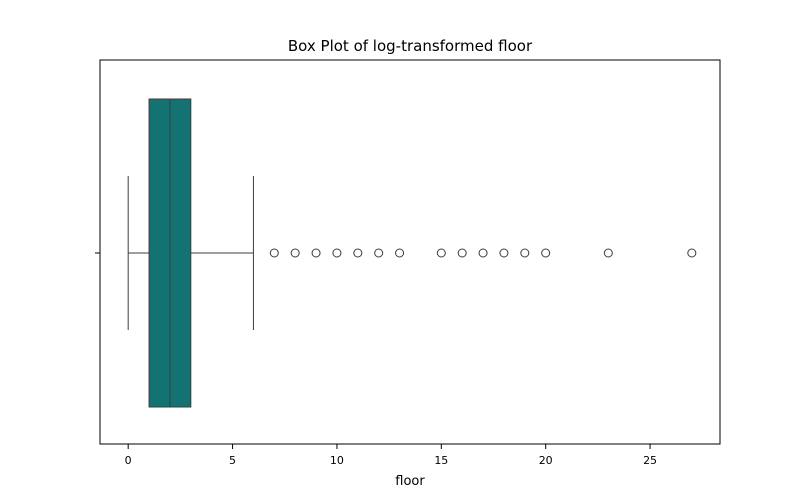 This screenshot has width=800, height=500. What do you see at coordinates (232, 460) in the screenshot?
I see `x-tick-label: 5` at bounding box center [232, 460].